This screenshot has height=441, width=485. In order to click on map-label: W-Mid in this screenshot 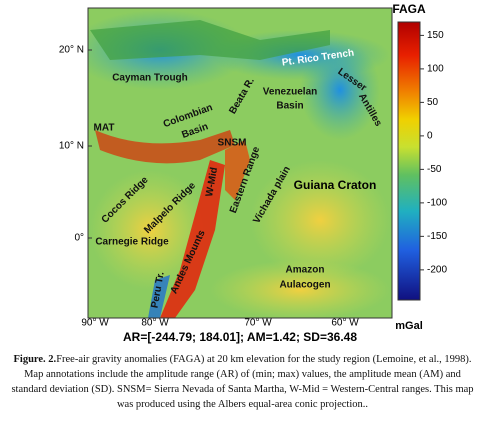, I will do `click(212, 181)`.